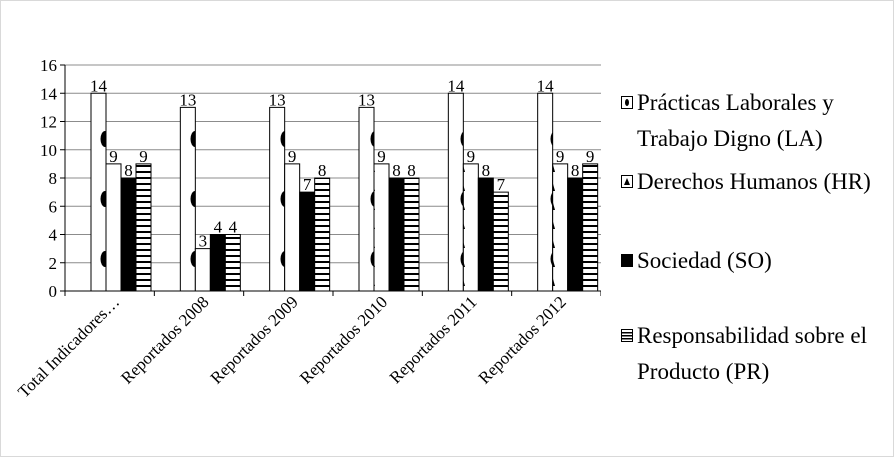 Image resolution: width=894 pixels, height=457 pixels. Describe the element at coordinates (735, 120) in the screenshot. I see `legend-label-la: Prácticas Laborales y Trabajo Digno (LA)` at that location.